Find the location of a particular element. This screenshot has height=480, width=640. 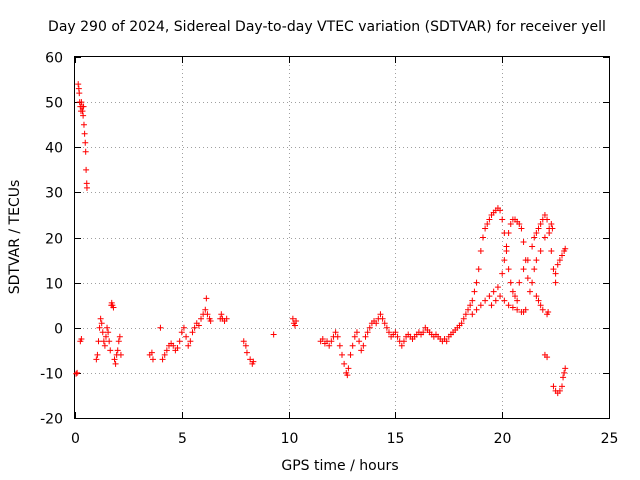

x-tick-label: 10 is located at coordinates (290, 439).